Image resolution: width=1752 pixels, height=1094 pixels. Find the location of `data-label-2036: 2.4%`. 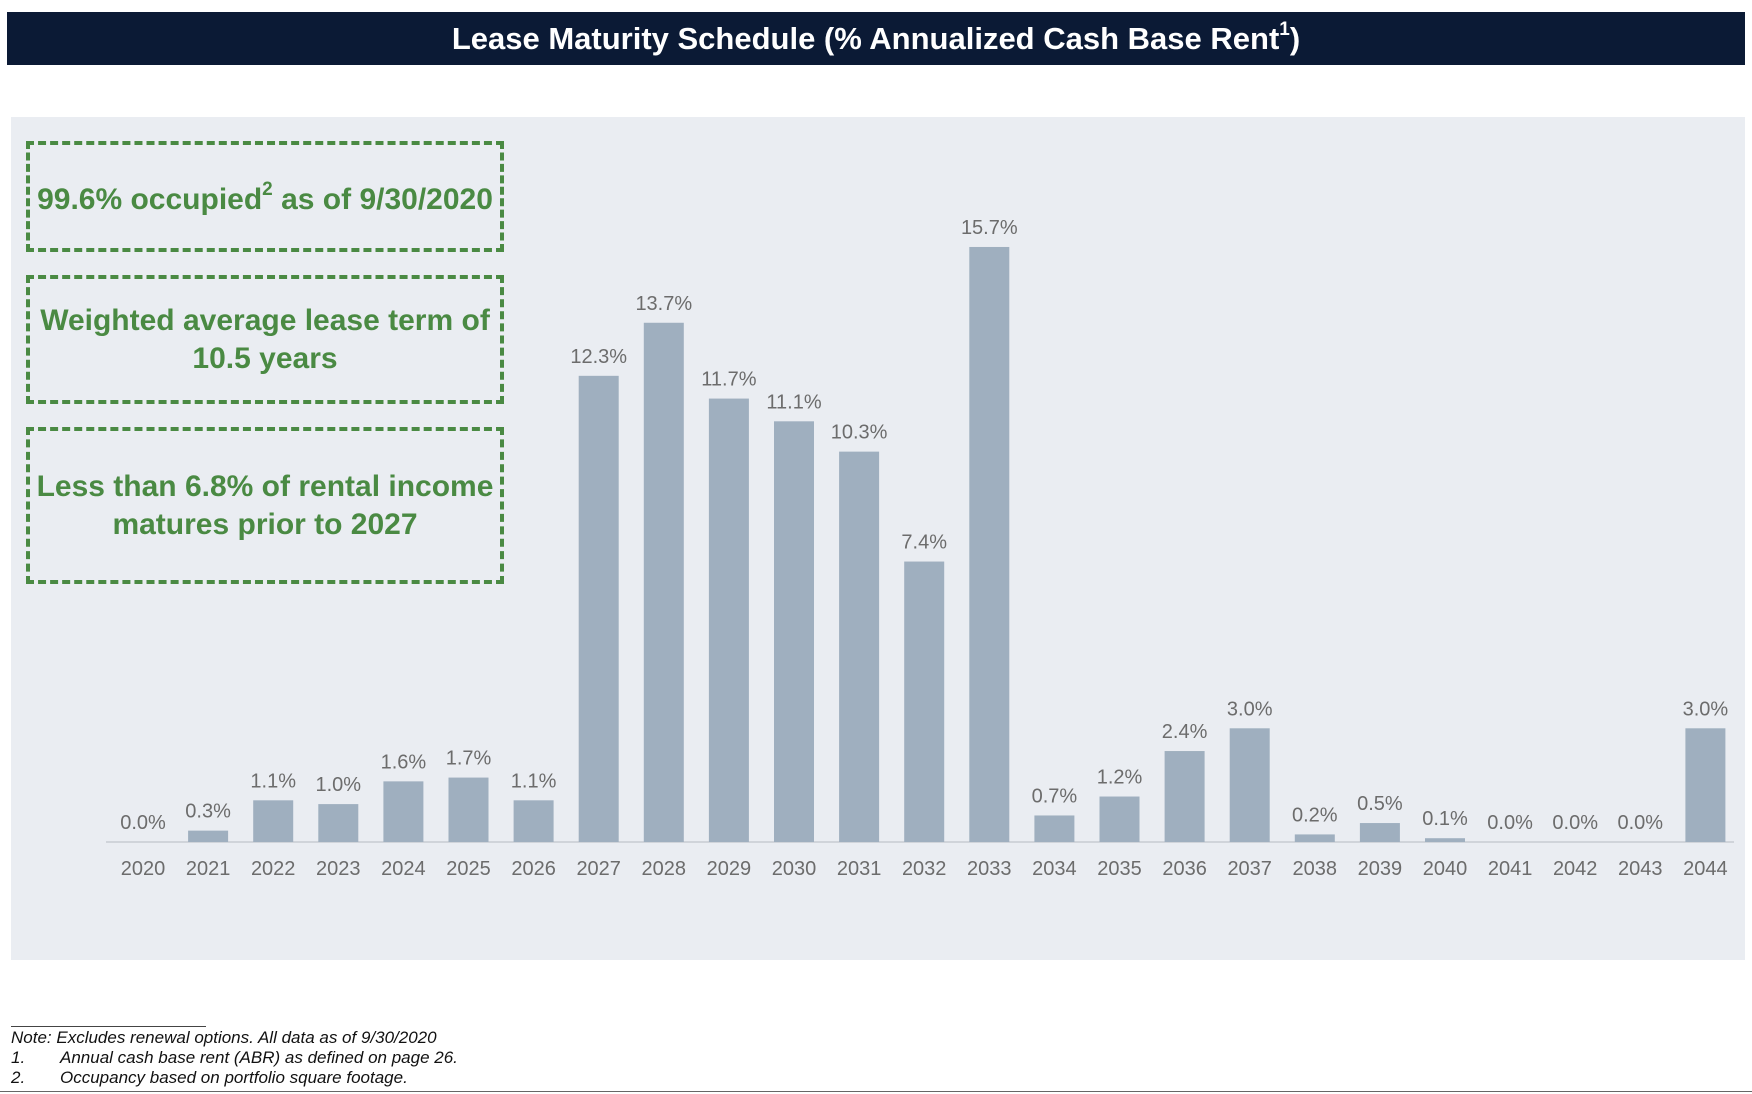

data-label-2036: 2.4% is located at coordinates (1185, 732).